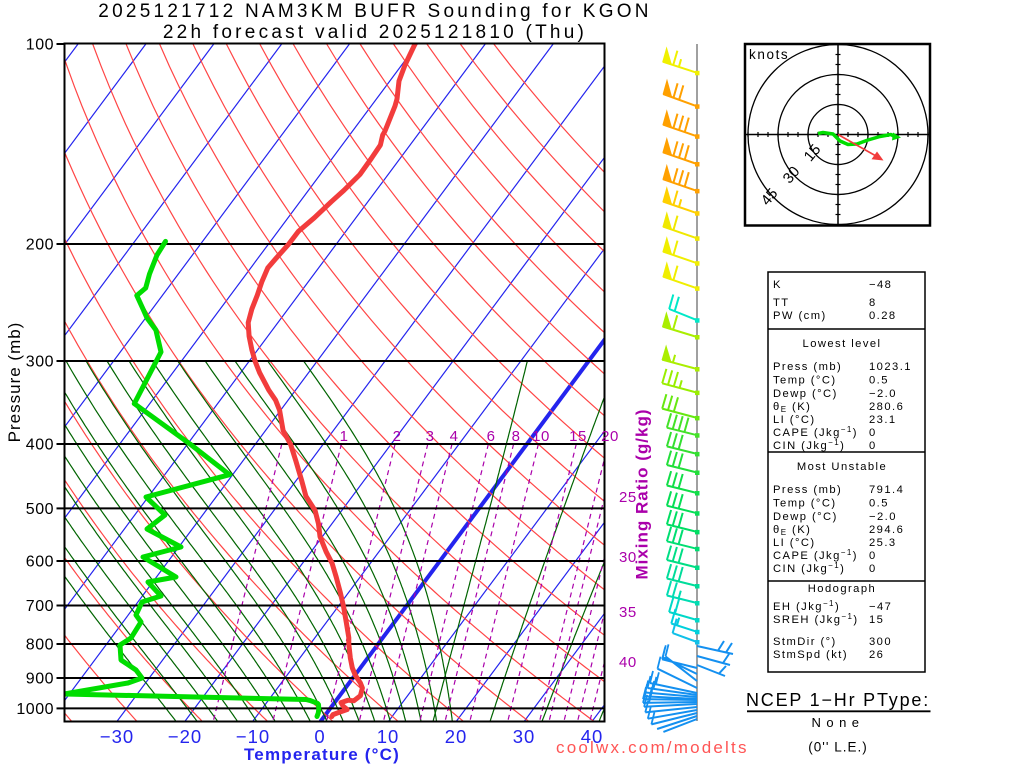 Image resolution: width=1024 pixels, height=768 pixels. I want to click on svg-text: Pressure (mb), so click(14, 382).